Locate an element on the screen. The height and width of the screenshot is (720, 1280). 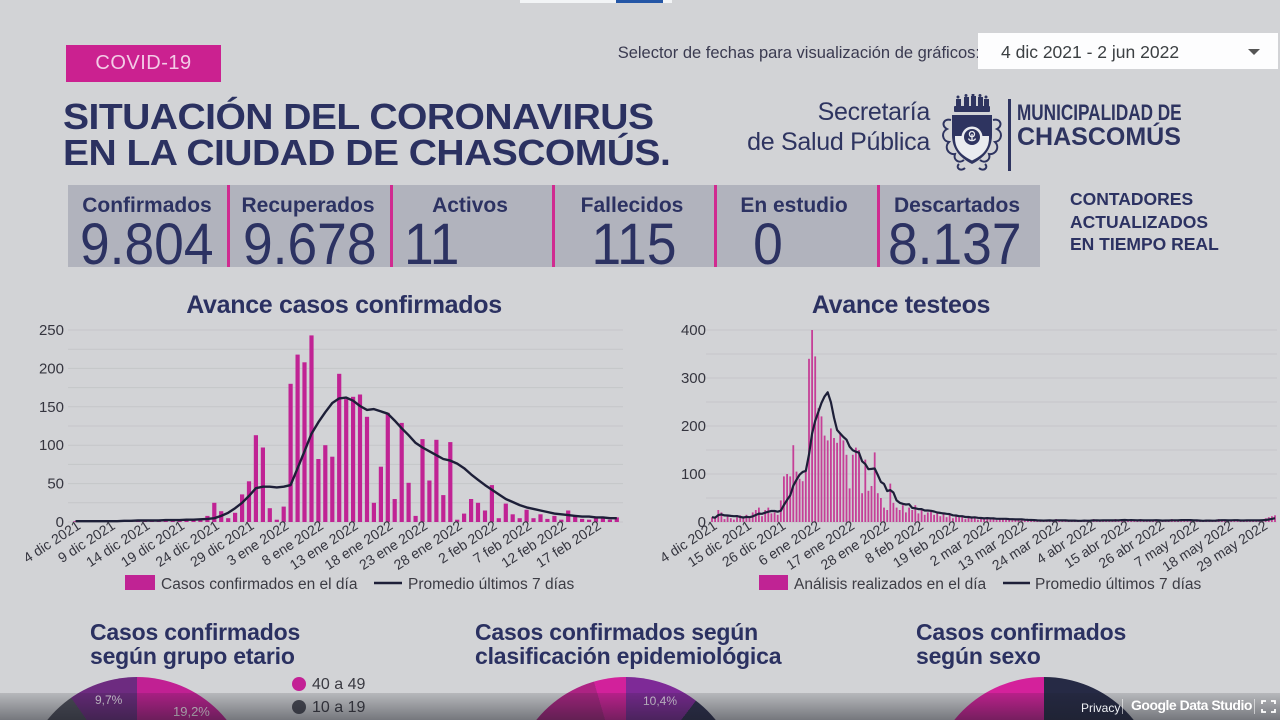
svg-text: Avance testeos is located at coordinates (901, 305).